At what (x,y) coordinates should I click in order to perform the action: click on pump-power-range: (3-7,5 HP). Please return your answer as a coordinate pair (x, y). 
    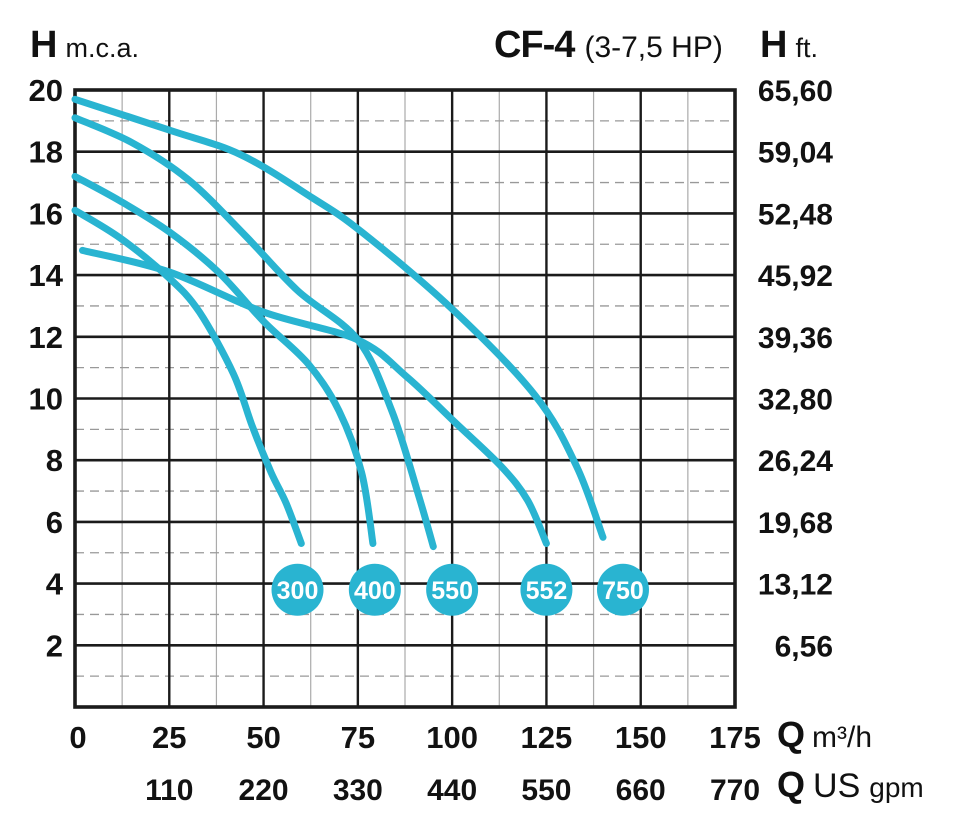
    Looking at the image, I should click on (653, 47).